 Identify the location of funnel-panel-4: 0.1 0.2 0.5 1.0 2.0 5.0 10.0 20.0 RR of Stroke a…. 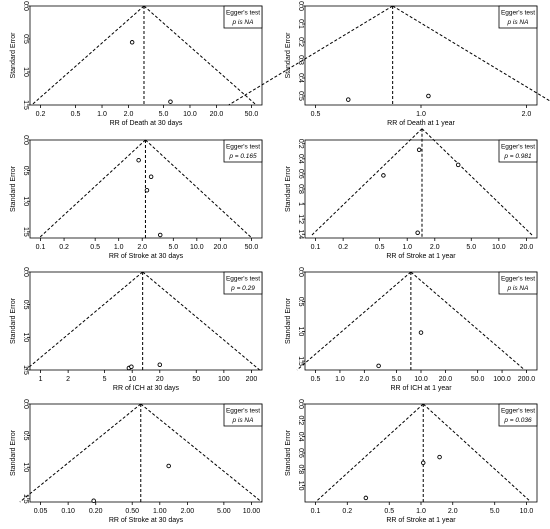
(411, 194).